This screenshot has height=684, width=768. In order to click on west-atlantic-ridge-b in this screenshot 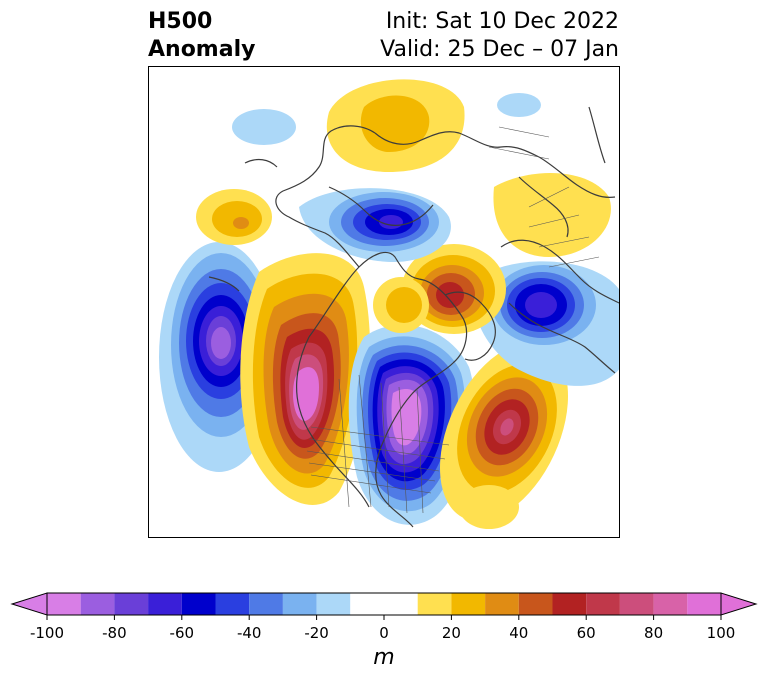, I will do `click(401, 305)`.